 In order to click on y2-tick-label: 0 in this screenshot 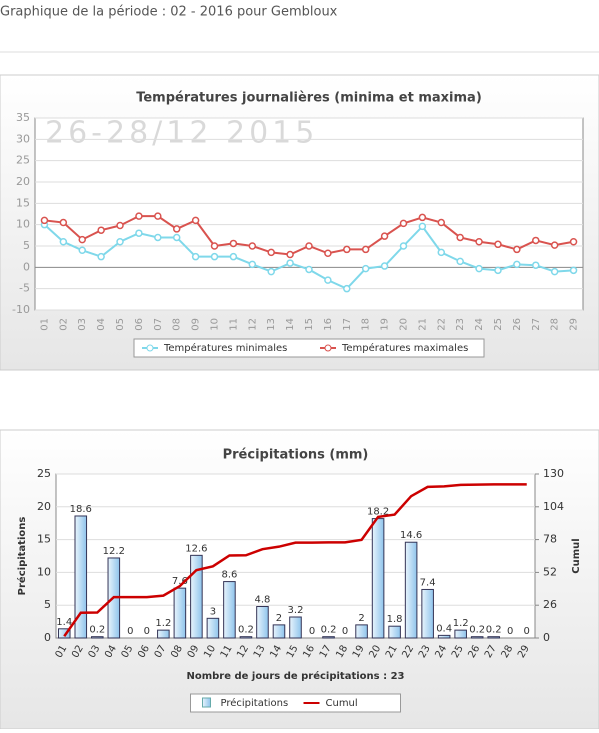, I will do `click(546, 637)`.